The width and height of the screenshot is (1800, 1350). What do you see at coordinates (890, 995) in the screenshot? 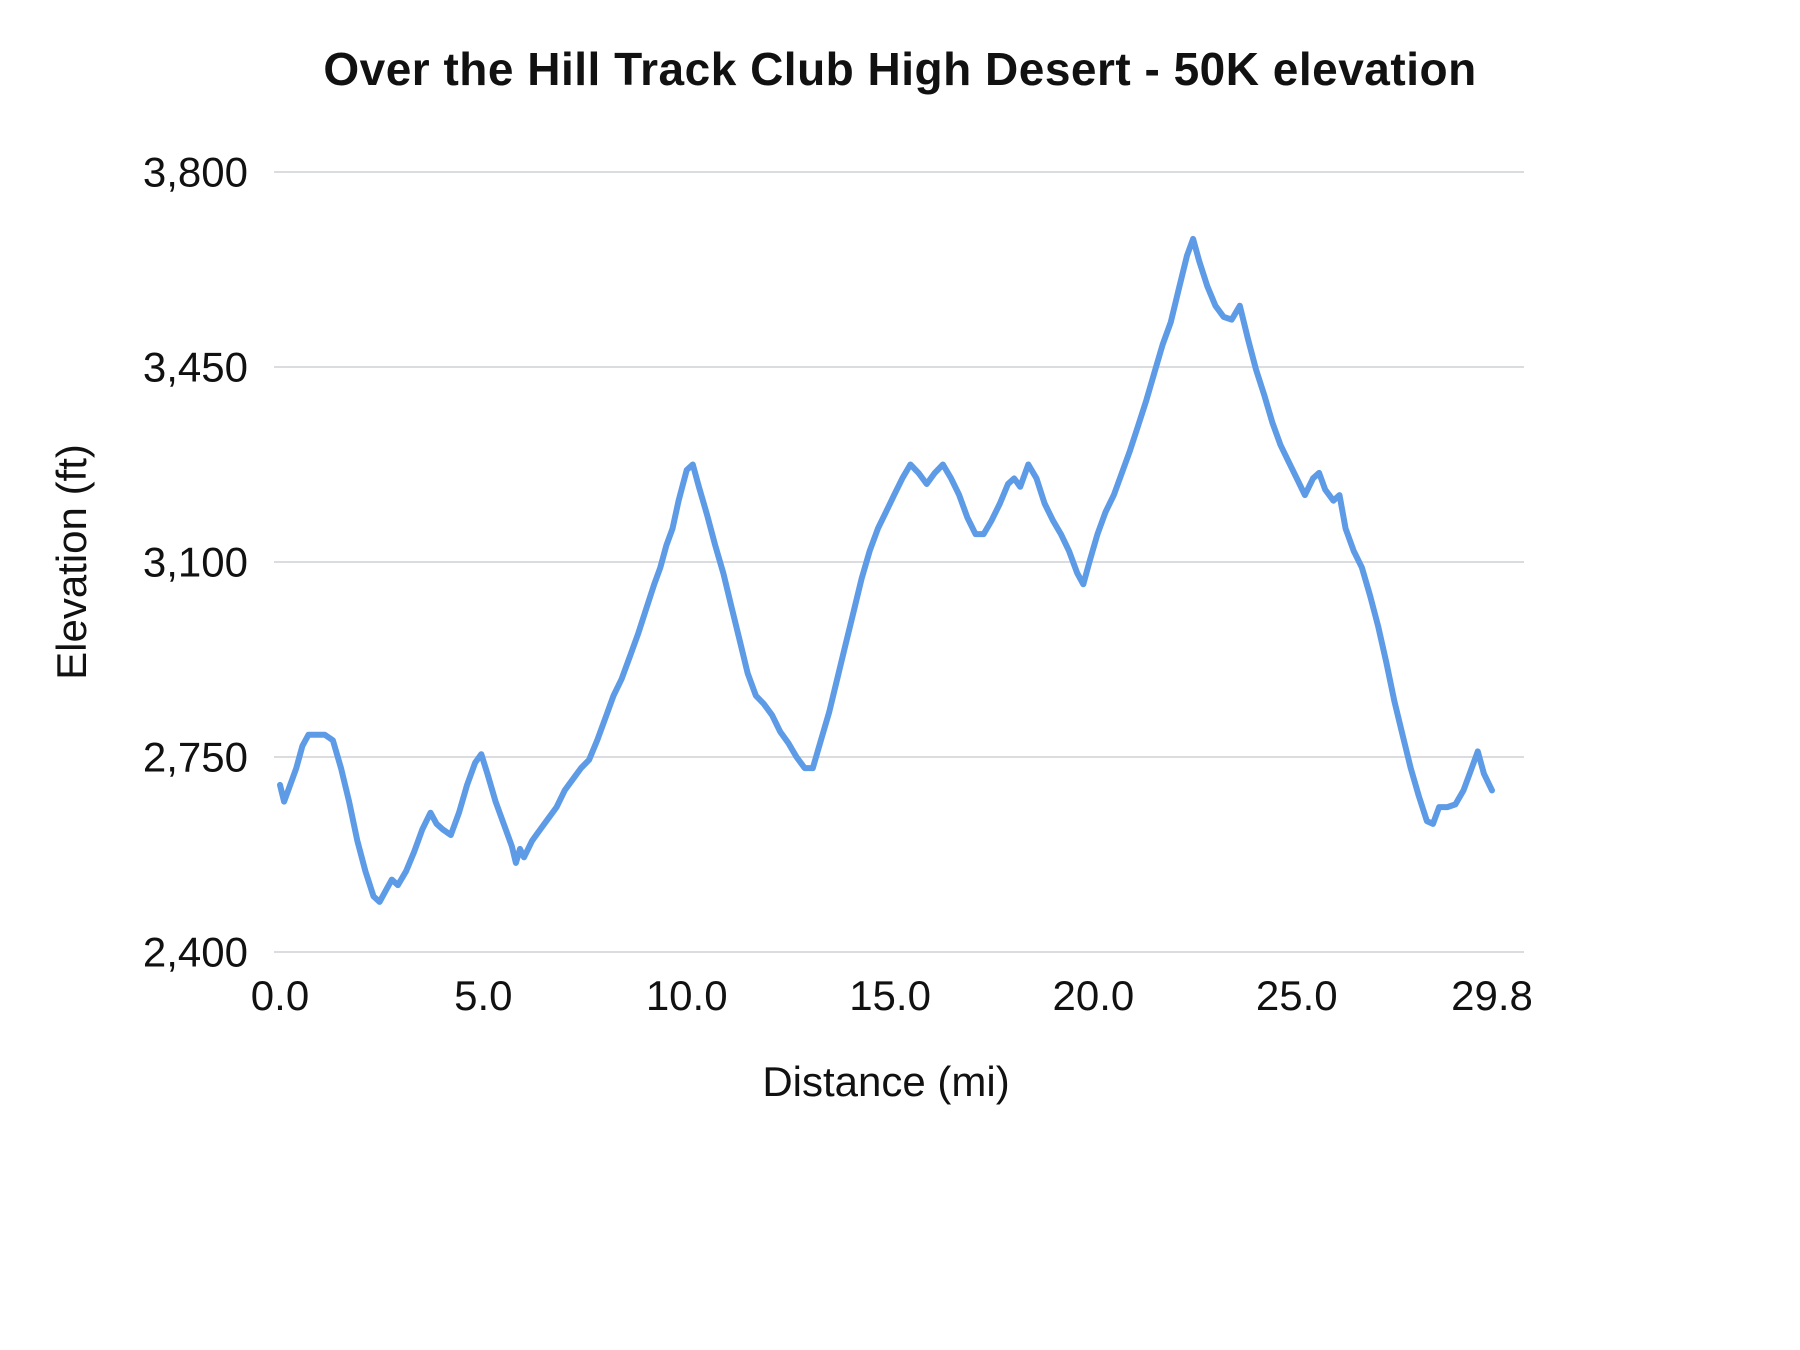
I see `x-tick-label: 15.0` at bounding box center [890, 995].